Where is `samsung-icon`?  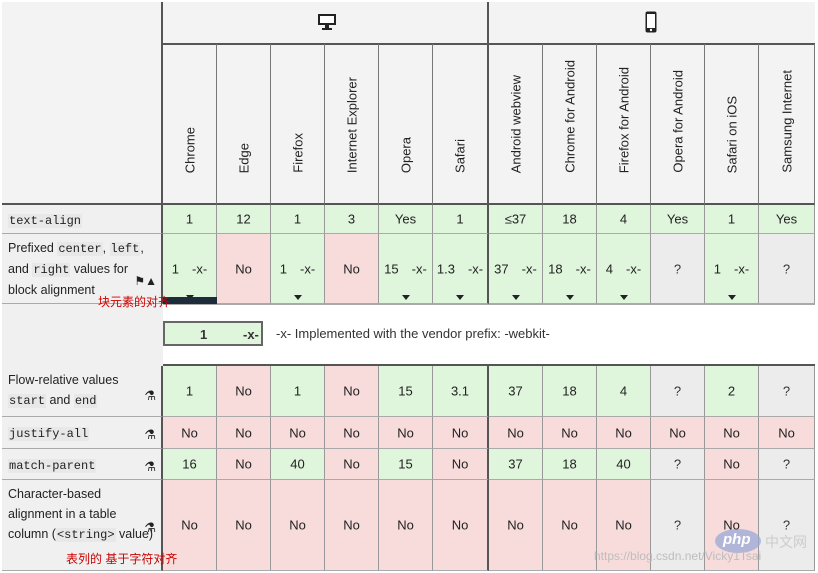 samsung-icon is located at coordinates (787, 188).